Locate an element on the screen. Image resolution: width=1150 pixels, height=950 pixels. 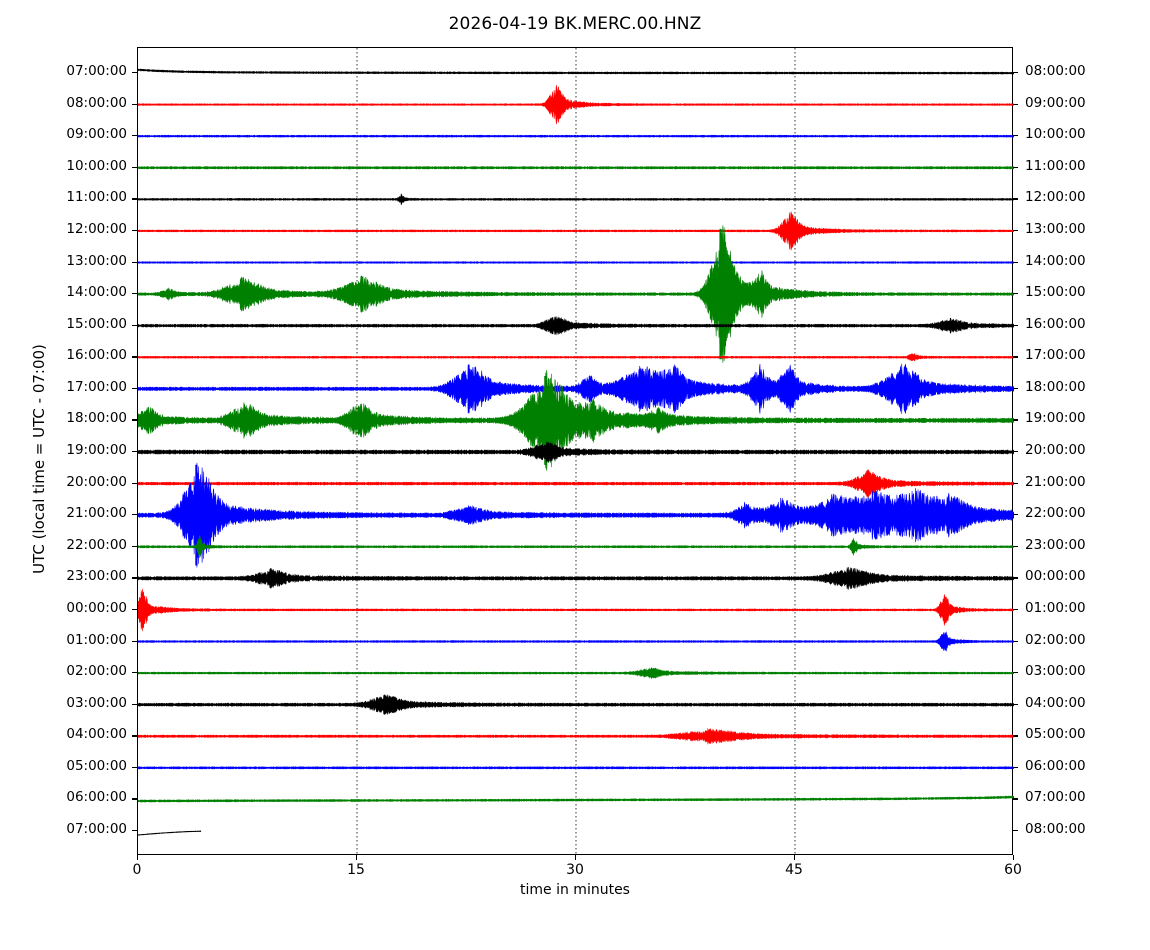
y-tick-label-right: 04:00:00 is located at coordinates (1055, 702).